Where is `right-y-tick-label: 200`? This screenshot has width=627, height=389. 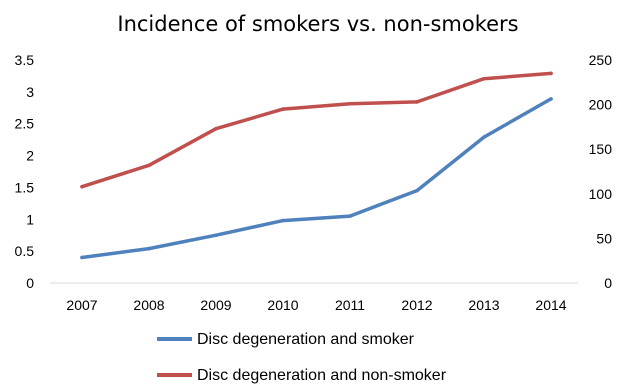 right-y-tick-label: 200 is located at coordinates (601, 105).